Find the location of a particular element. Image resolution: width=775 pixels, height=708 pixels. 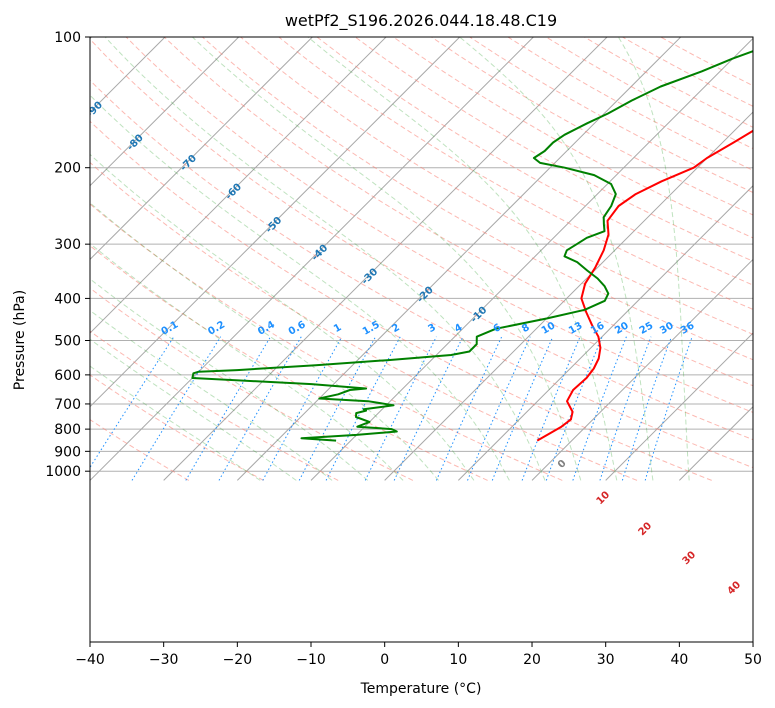

x-tick-label: 0 is located at coordinates (384, 660).